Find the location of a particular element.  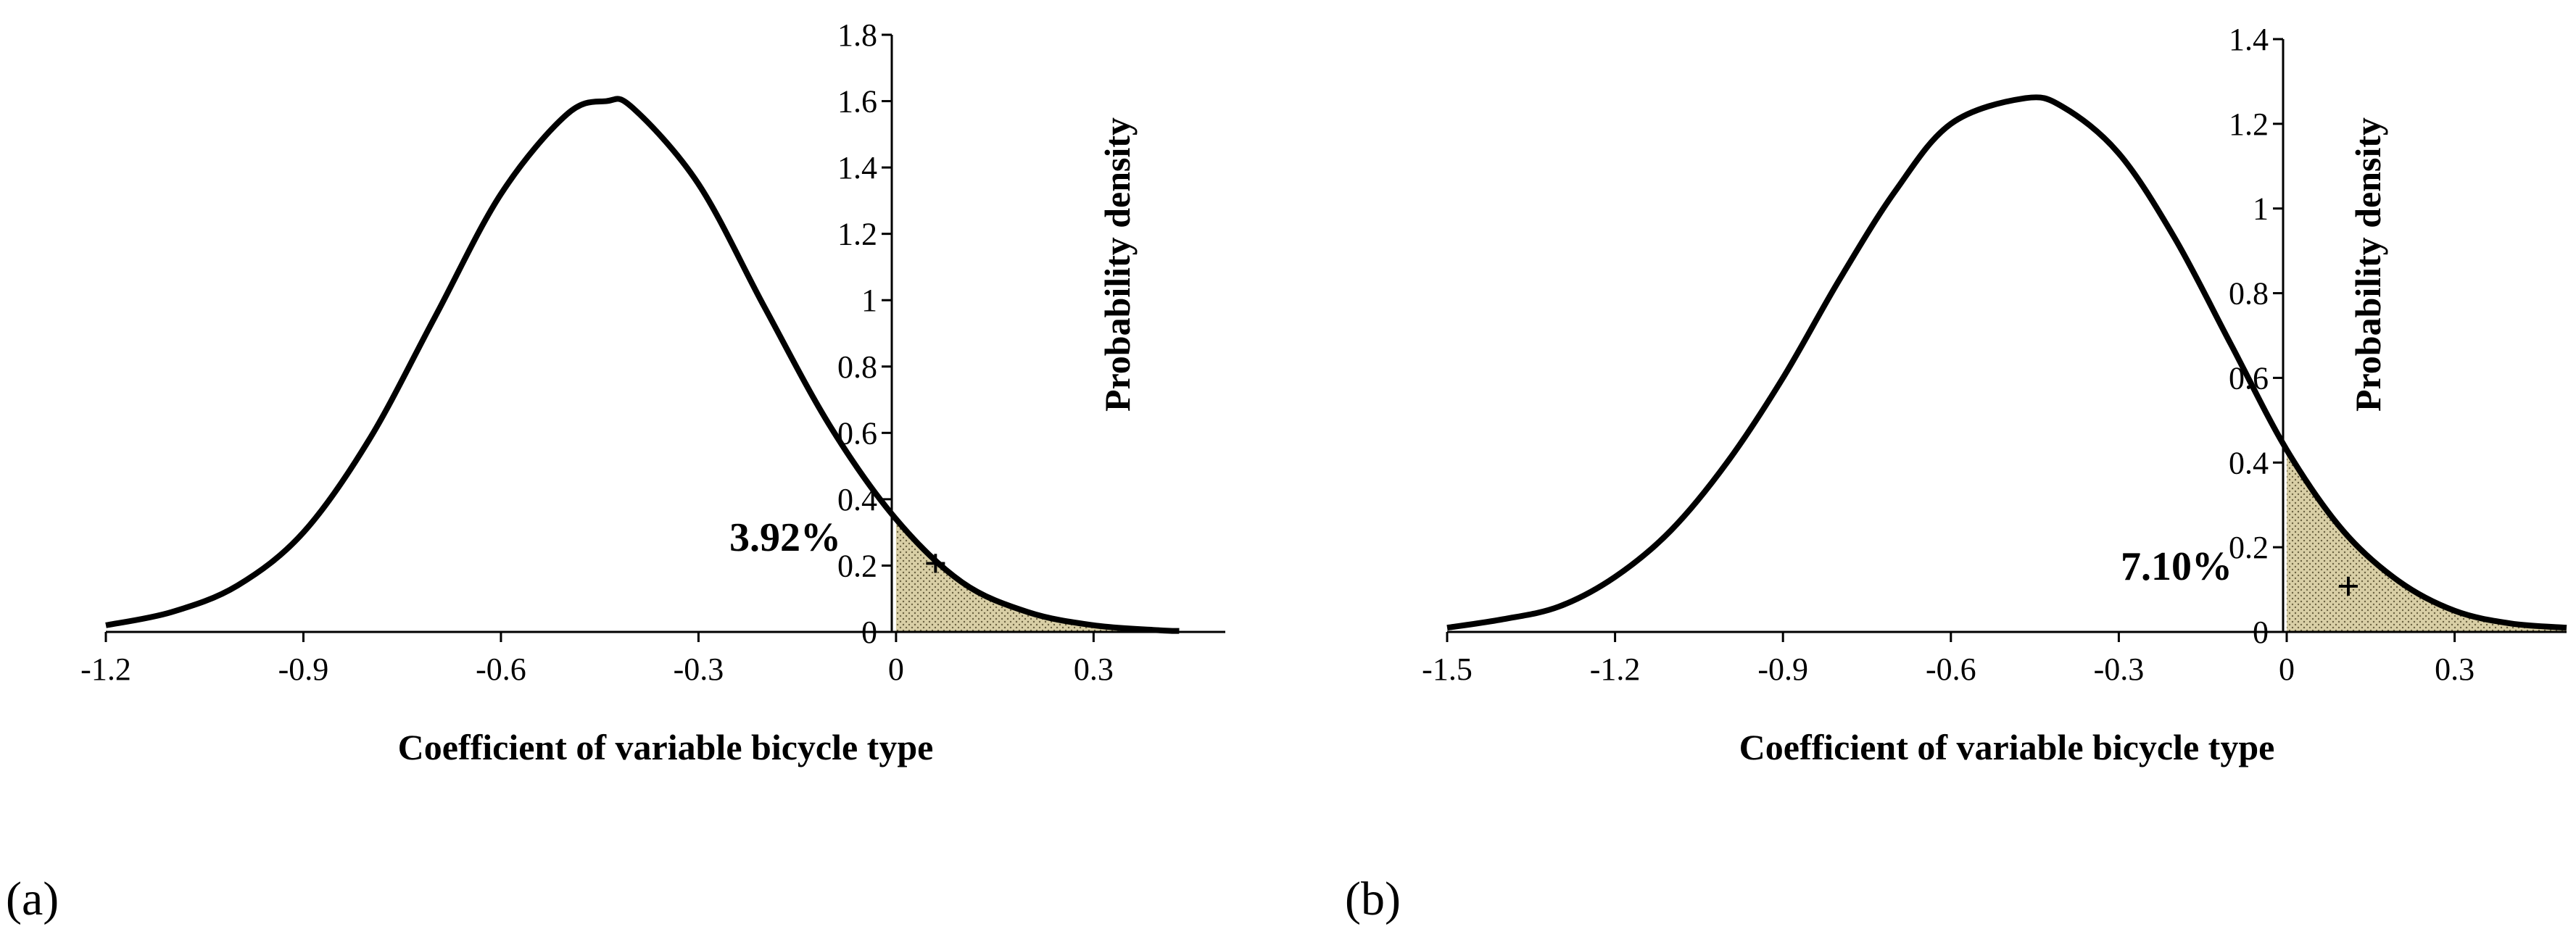

x-tick-label: -1.5 is located at coordinates (1448, 669).